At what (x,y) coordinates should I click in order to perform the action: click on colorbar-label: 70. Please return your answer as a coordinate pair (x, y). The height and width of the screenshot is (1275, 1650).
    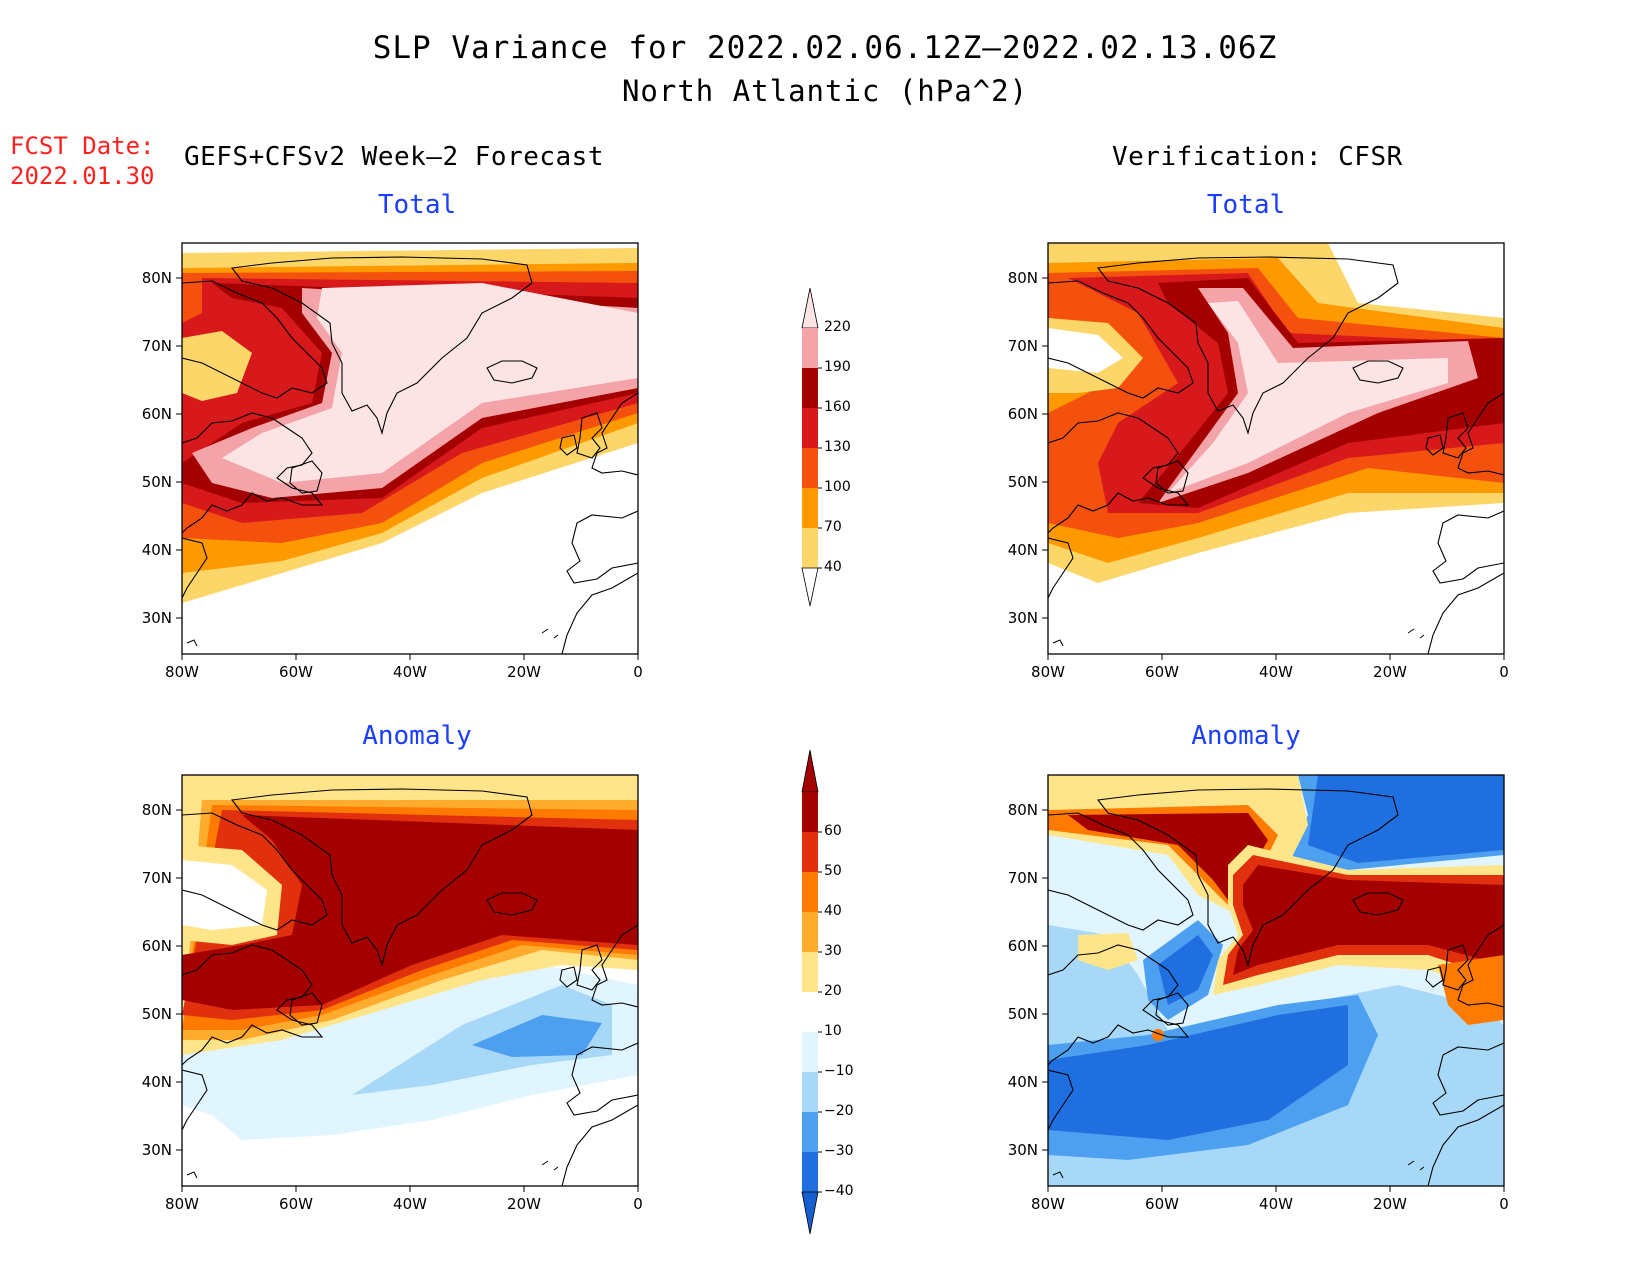
    Looking at the image, I should click on (833, 527).